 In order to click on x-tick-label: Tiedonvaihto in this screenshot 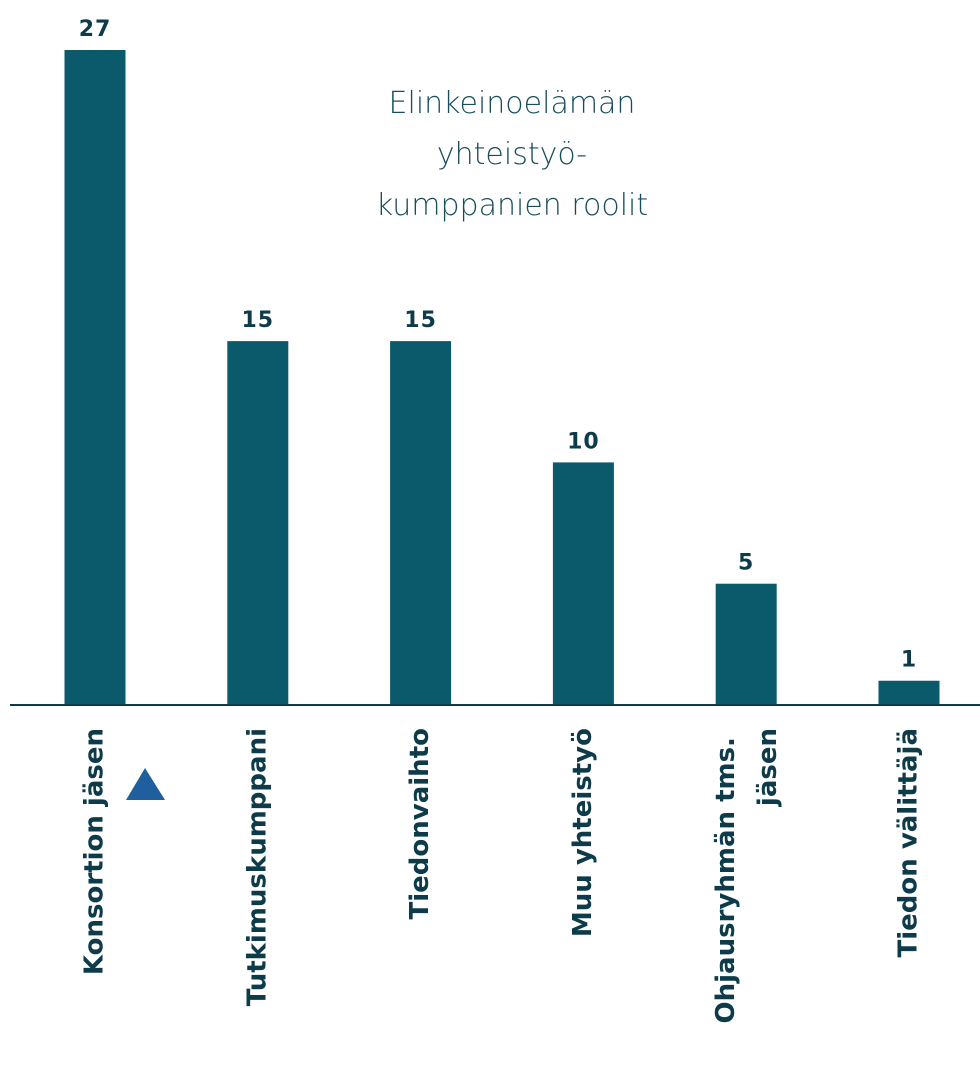, I will do `click(420, 823)`.